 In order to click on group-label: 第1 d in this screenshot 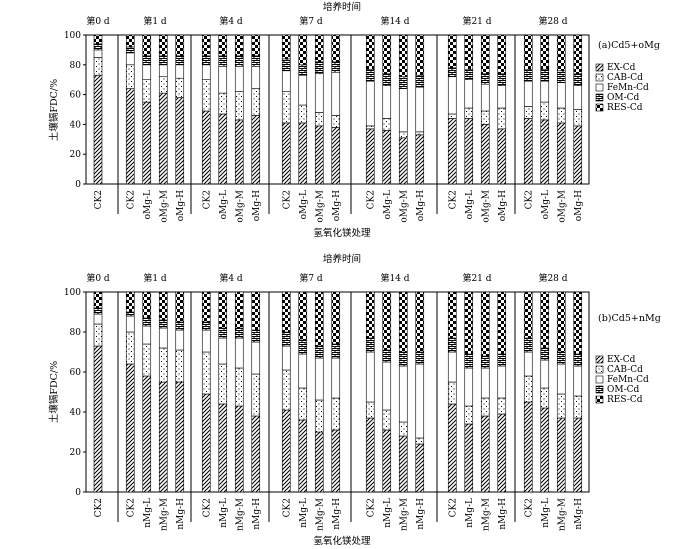, I will do `click(155, 278)`.